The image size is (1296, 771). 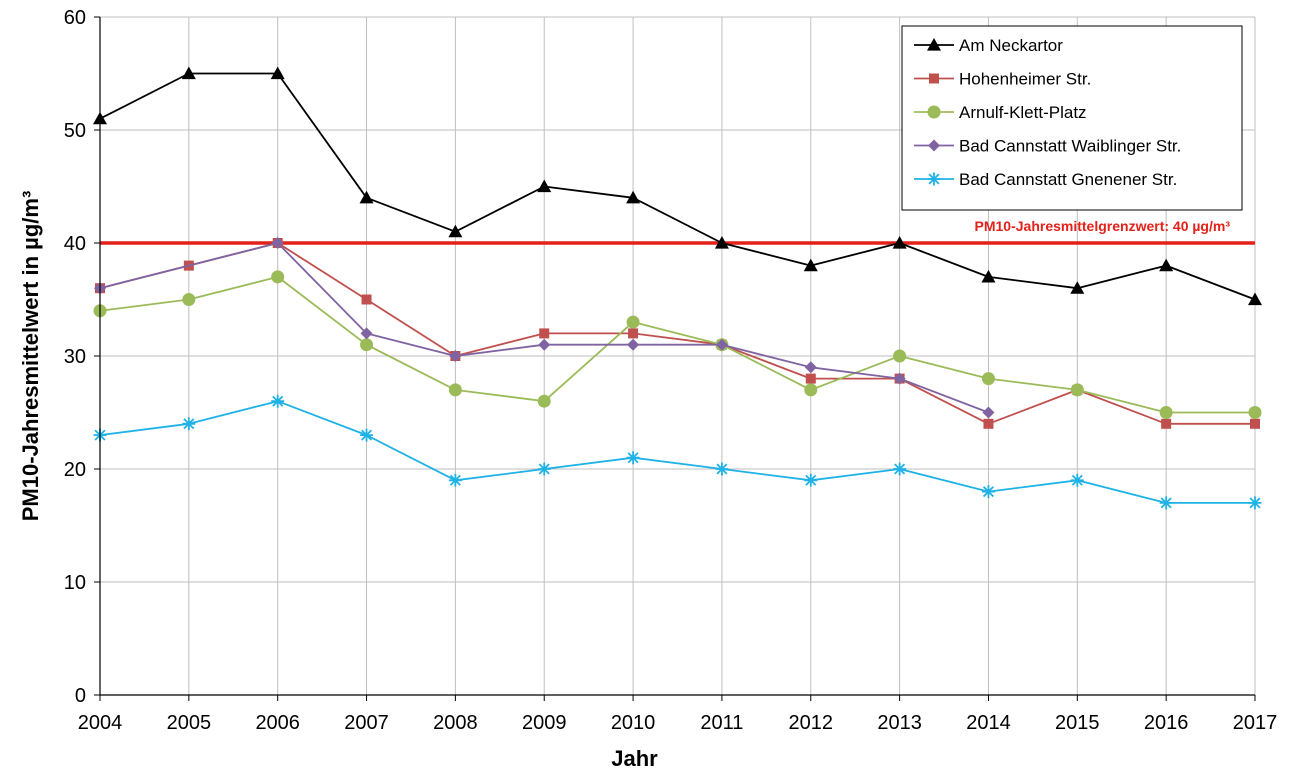 I want to click on series-line, so click(x=677, y=452).